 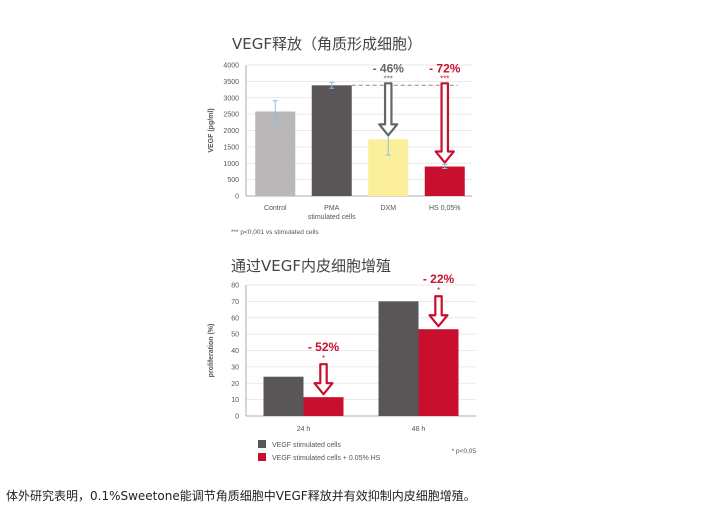 What do you see at coordinates (211, 351) in the screenshot?
I see `chart2-y-axis-label: proliferation (%)` at bounding box center [211, 351].